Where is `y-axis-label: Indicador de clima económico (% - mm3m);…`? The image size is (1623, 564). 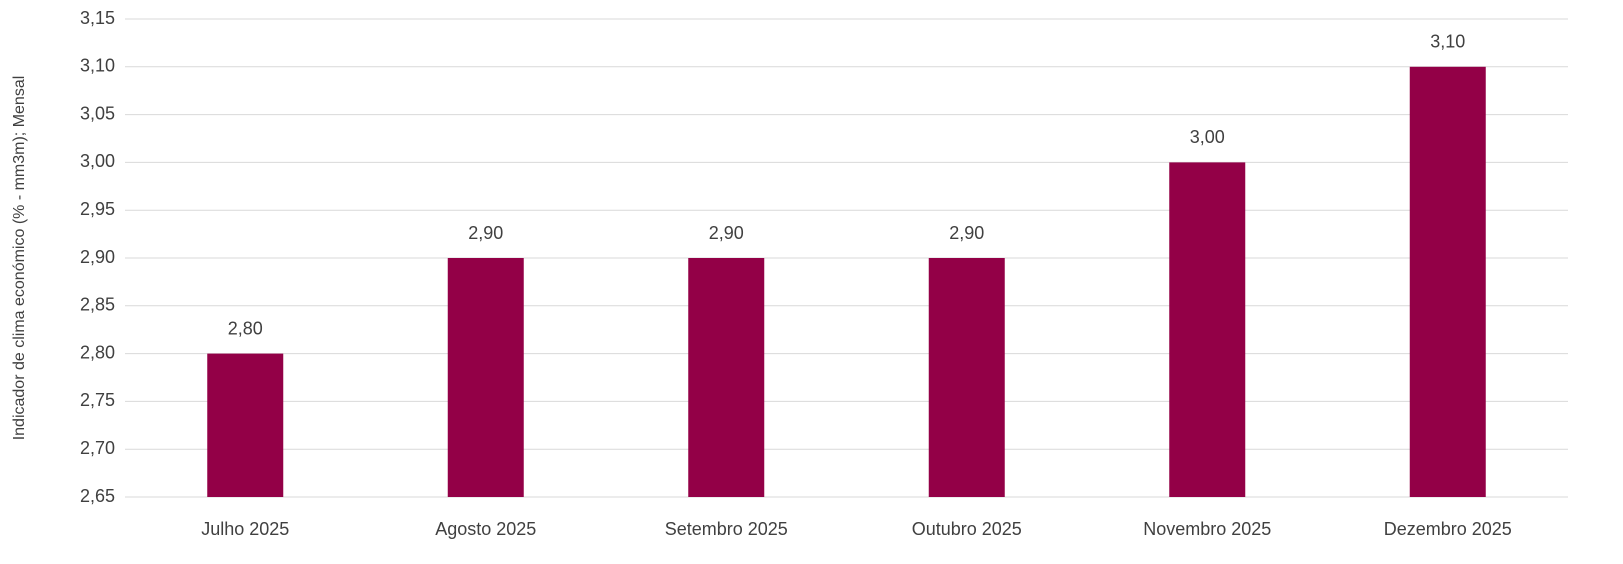
y-axis-label: Indicador de clima económico (% - mm3m);… is located at coordinates (19, 258).